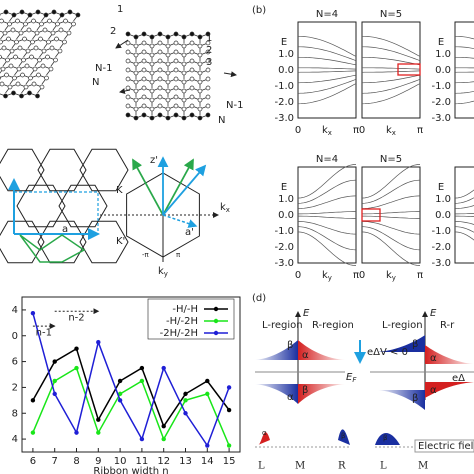 This screenshot has width=474, height=474. What do you see at coordinates (349, 377) in the screenshot?
I see `fermi-main: E` at bounding box center [349, 377].